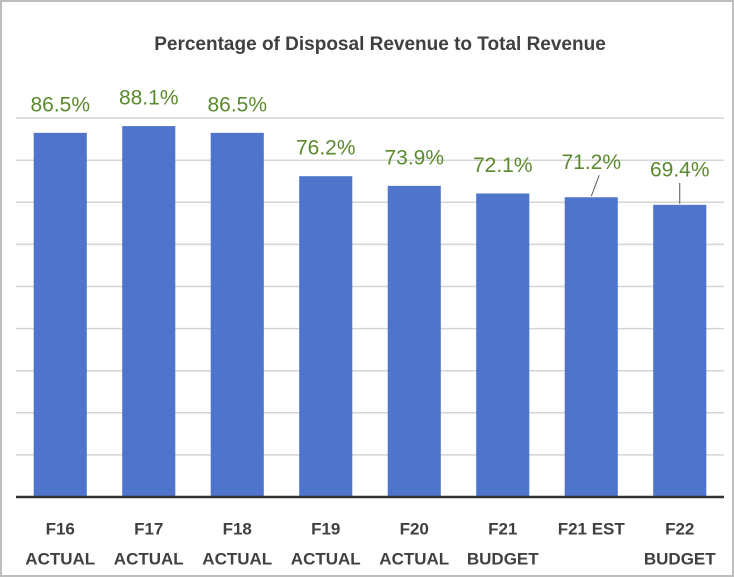 The height and width of the screenshot is (577, 734). I want to click on x-tick-label: F21, so click(502, 528).